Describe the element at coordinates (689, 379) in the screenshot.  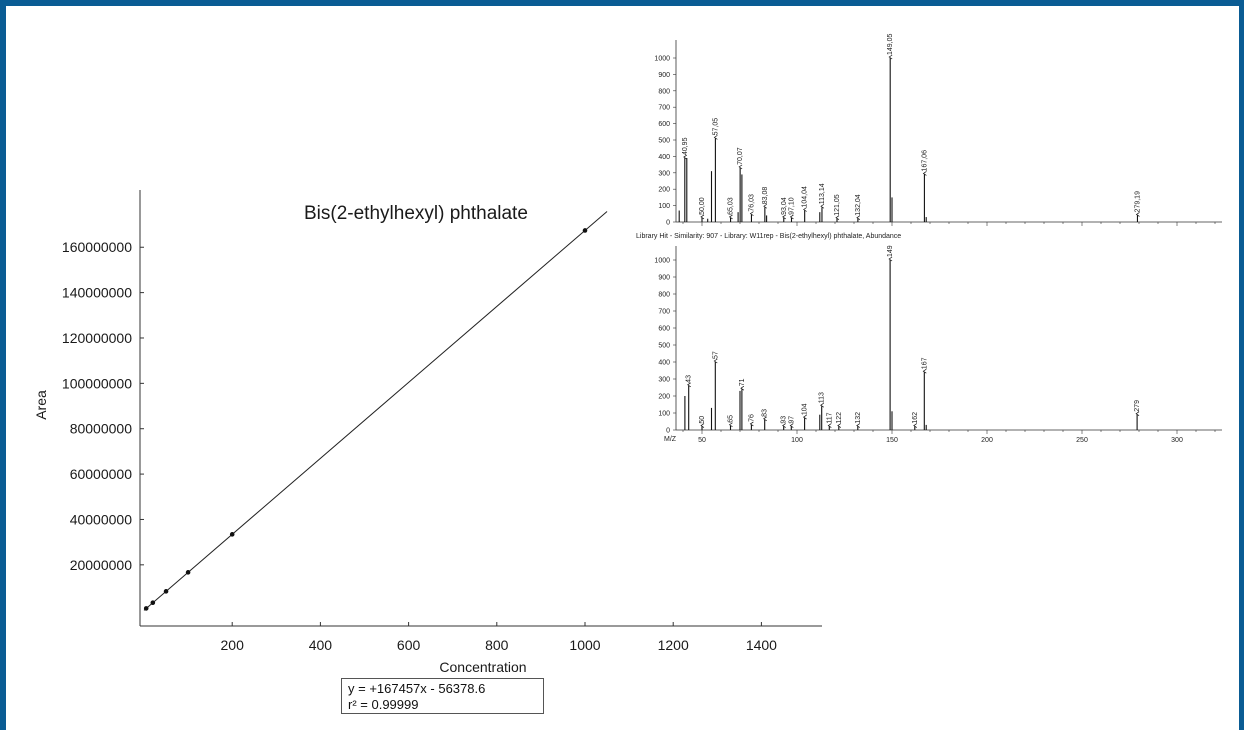
I see `peak-label: 43` at that location.